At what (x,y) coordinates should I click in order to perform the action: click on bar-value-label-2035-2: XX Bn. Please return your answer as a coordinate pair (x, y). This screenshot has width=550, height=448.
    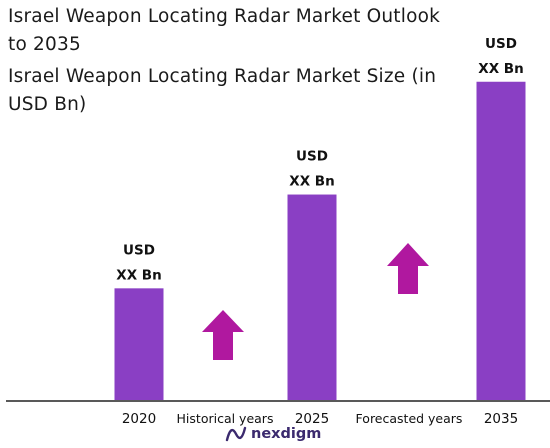
    Looking at the image, I should click on (500, 69).